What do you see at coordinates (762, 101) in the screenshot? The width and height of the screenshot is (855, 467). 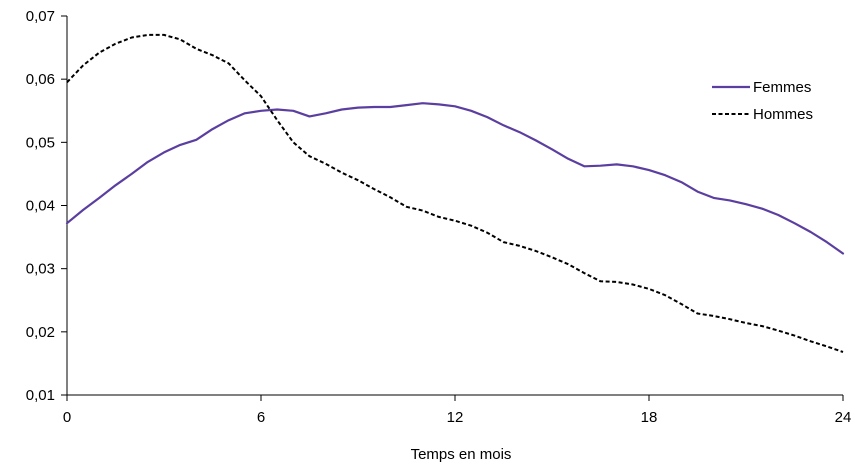 I see `legend: Femmes Hommes` at bounding box center [762, 101].